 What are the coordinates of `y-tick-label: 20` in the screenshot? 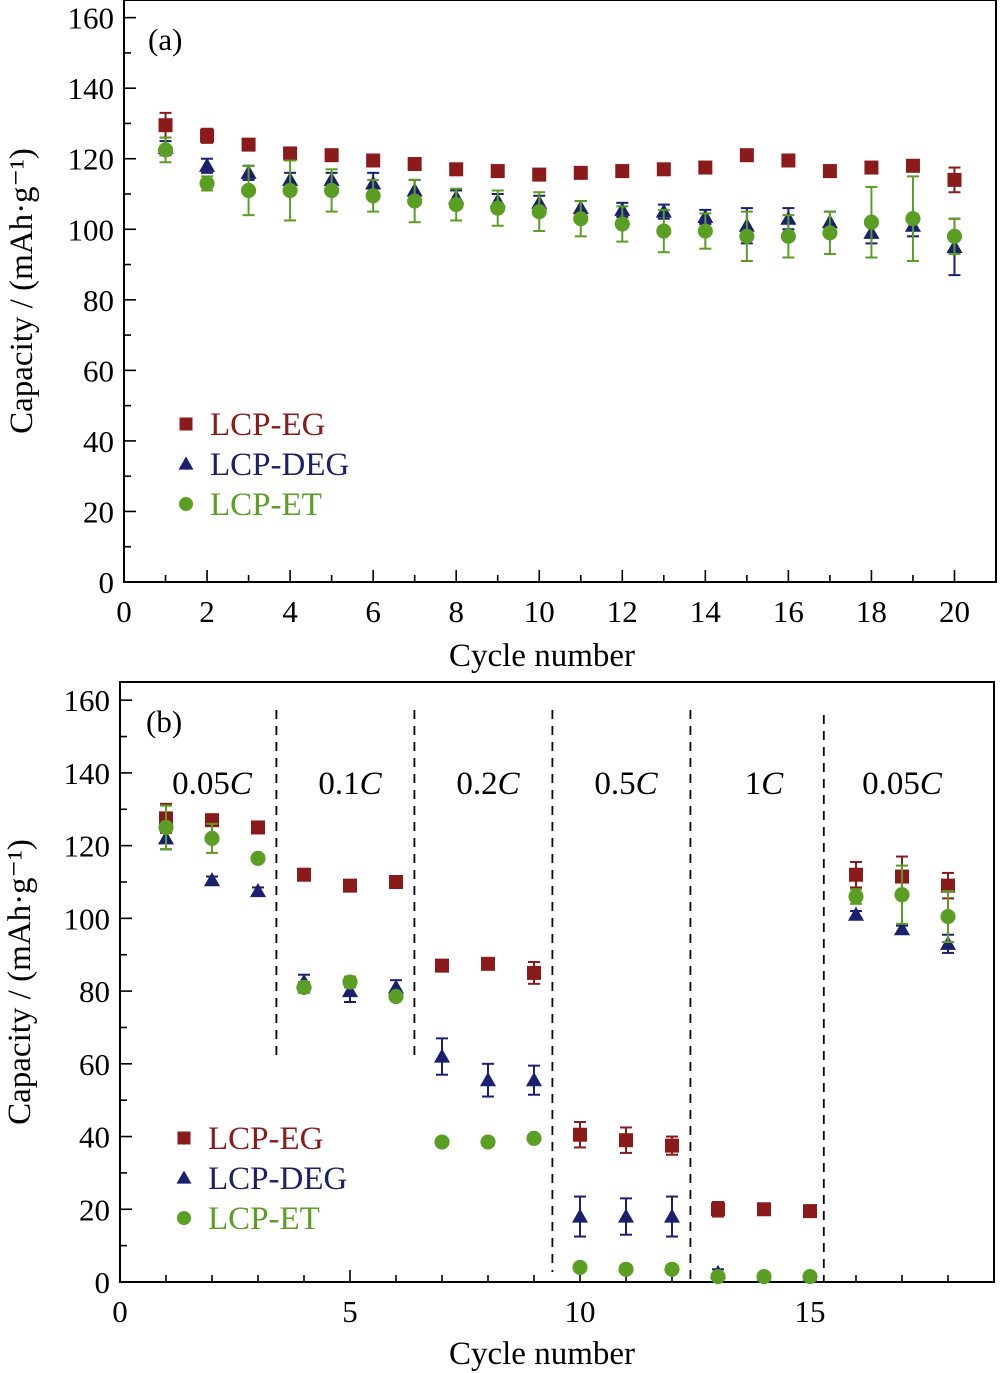 It's located at (94, 1209).